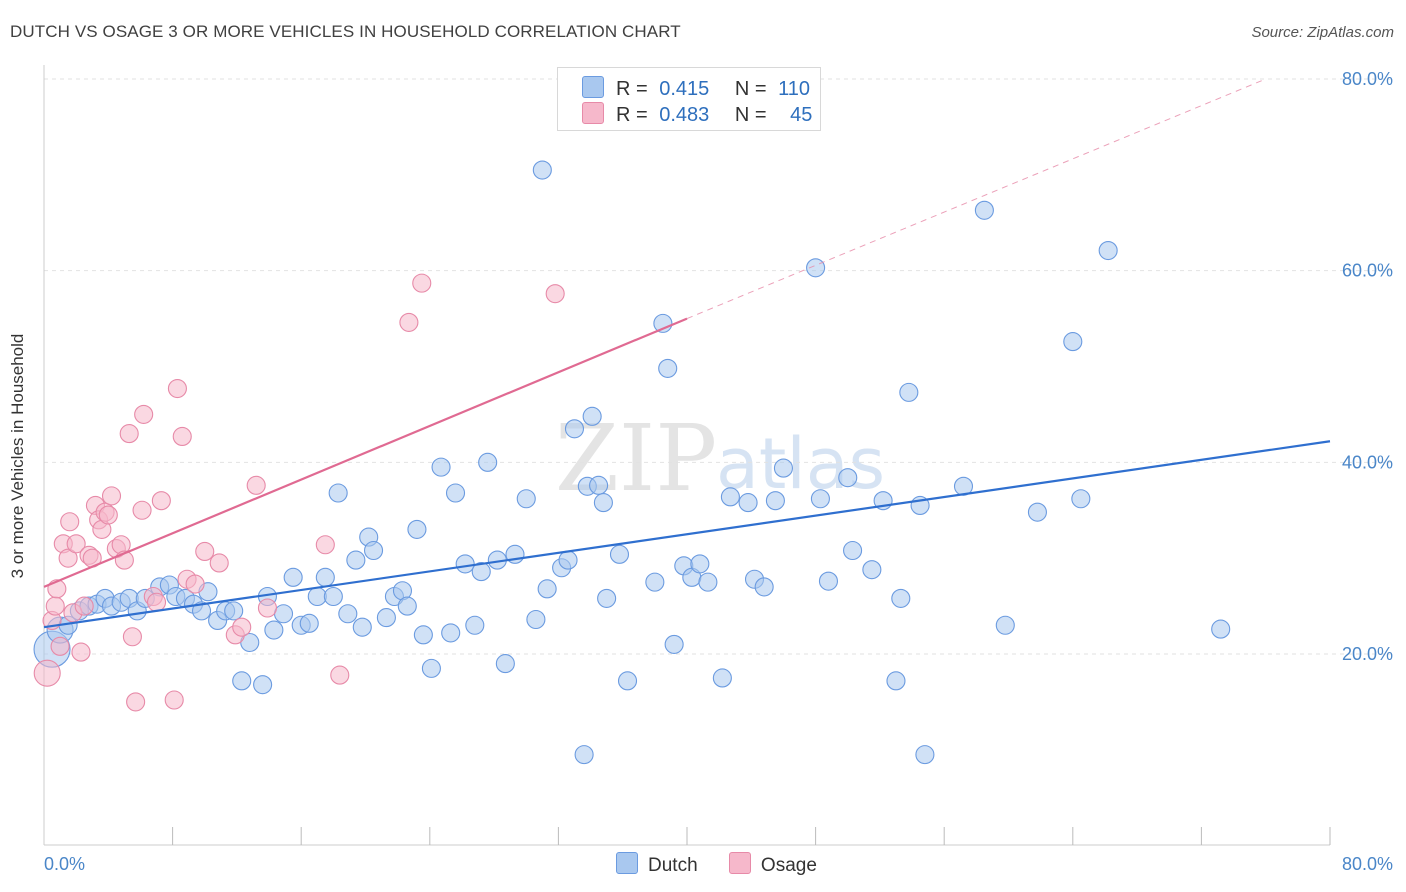 The width and height of the screenshot is (1406, 892). What do you see at coordinates (750, 115) in the screenshot?
I see `osage-n-label: N =` at bounding box center [750, 115].